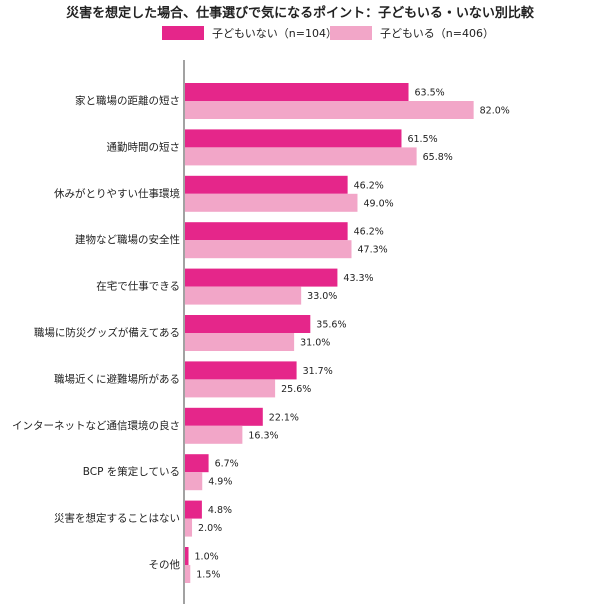 Image resolution: width=600 pixels, height=604 pixels. I want to click on category-label: 職場近くに避難場所がある, so click(117, 378).